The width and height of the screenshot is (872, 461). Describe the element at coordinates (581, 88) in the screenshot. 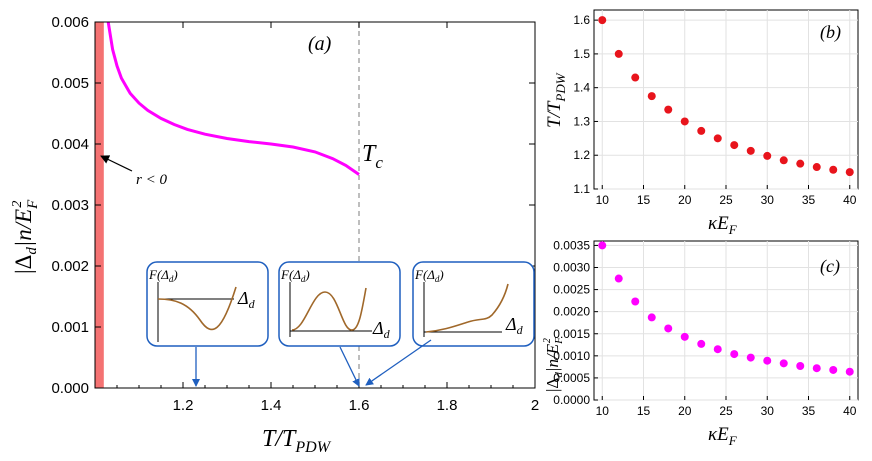

I see `panel-b-y-tick-label: 1.4` at that location.